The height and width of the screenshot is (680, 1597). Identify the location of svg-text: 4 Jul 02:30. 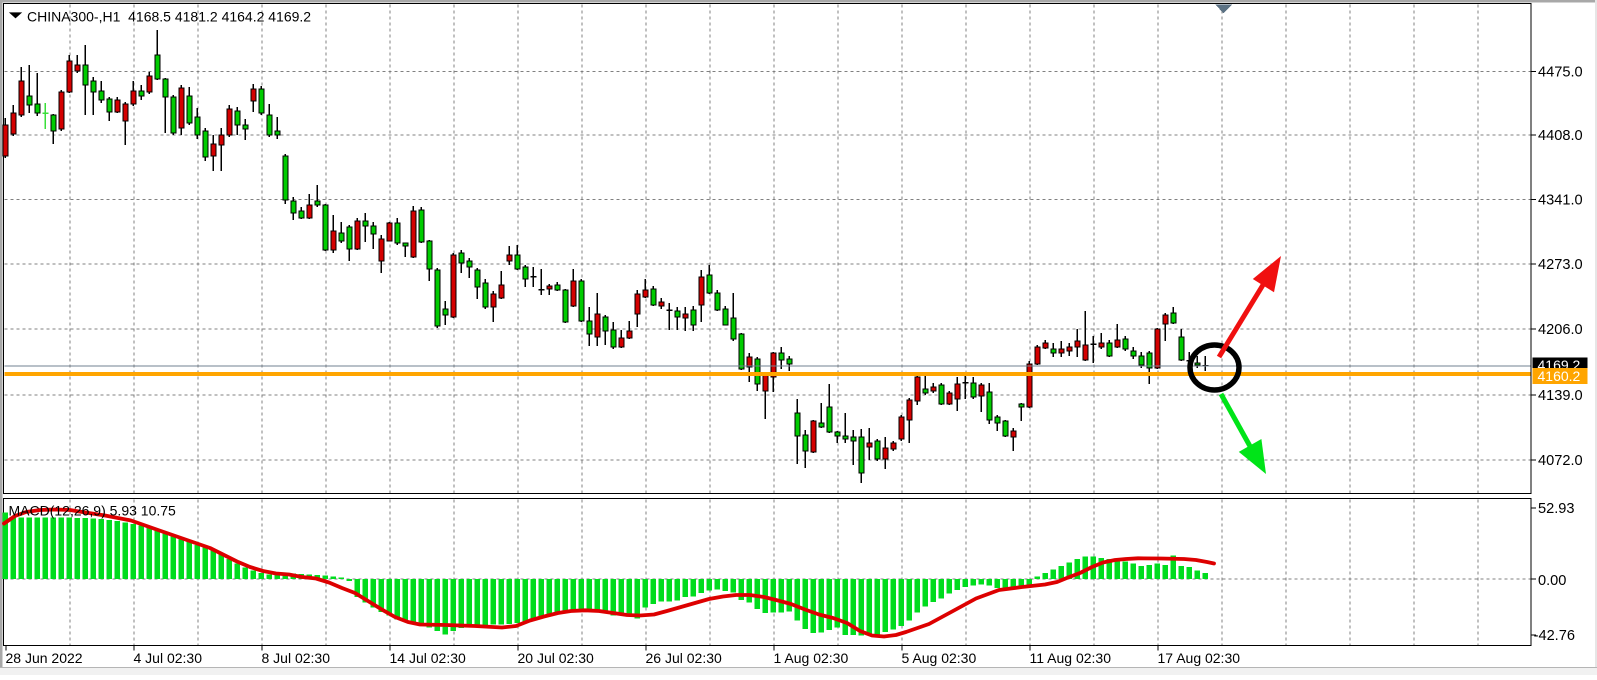
(168, 658).